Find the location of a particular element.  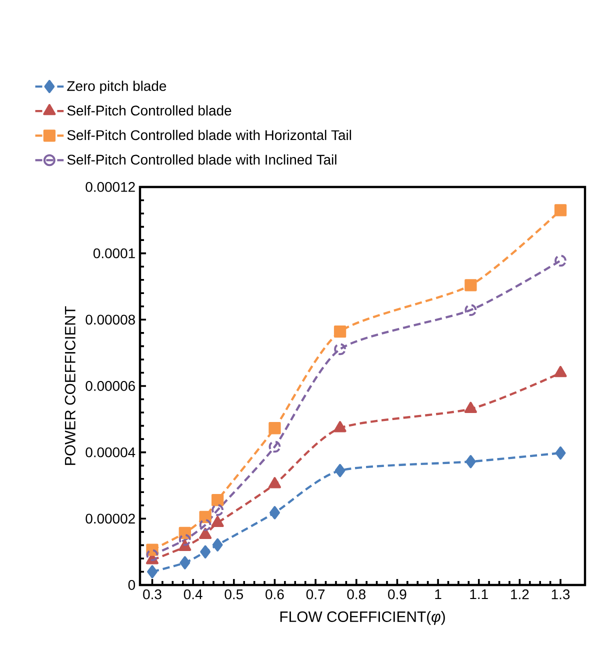

x-tick-label: 1.1 is located at coordinates (479, 594).